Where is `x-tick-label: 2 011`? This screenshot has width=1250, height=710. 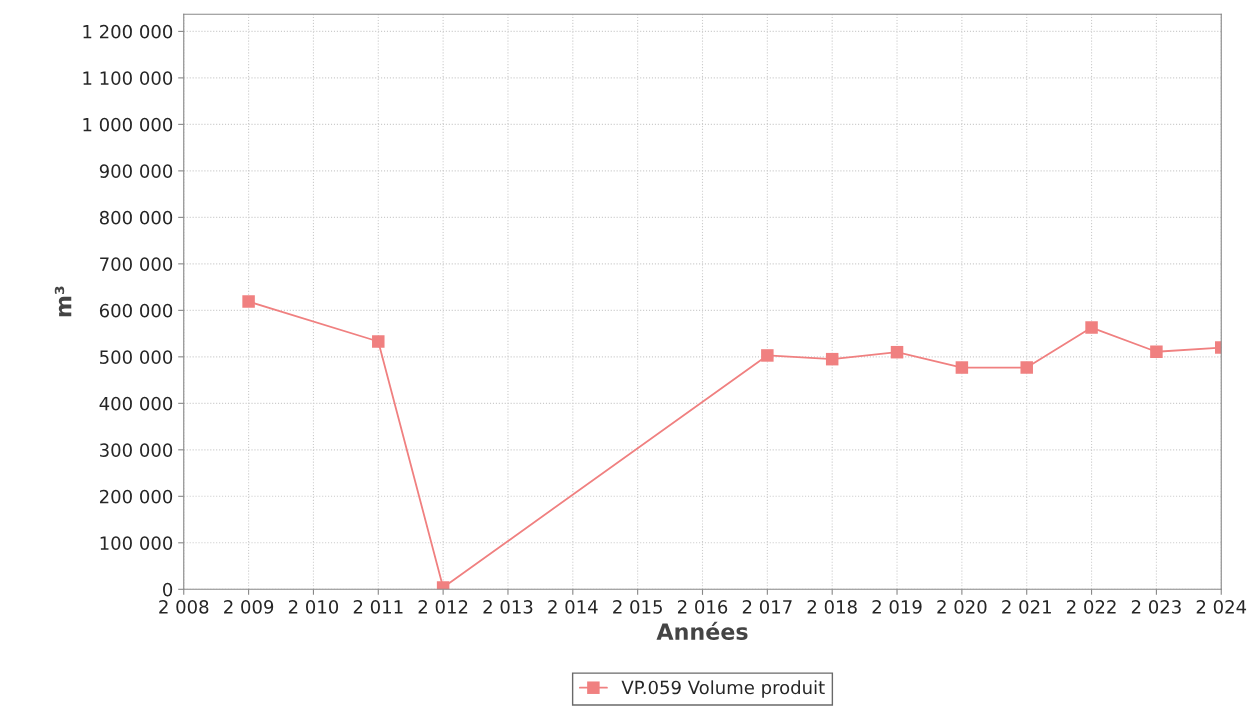
x-tick-label: 2 011 is located at coordinates (378, 607).